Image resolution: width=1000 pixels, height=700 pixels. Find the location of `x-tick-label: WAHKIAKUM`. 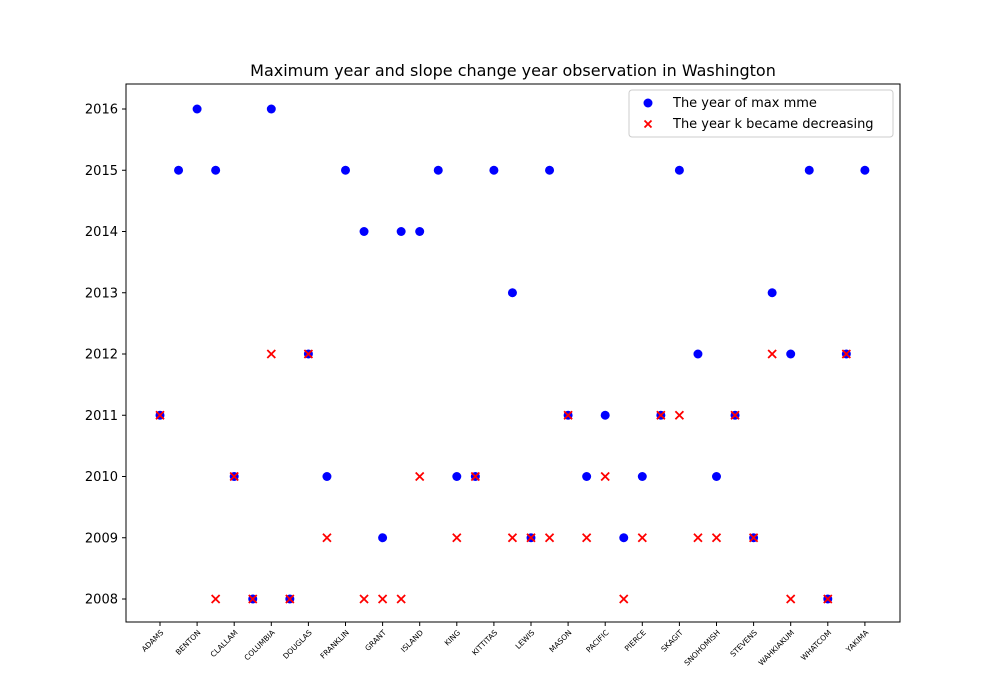

x-tick-label: WAHKIAKUM is located at coordinates (776, 647).